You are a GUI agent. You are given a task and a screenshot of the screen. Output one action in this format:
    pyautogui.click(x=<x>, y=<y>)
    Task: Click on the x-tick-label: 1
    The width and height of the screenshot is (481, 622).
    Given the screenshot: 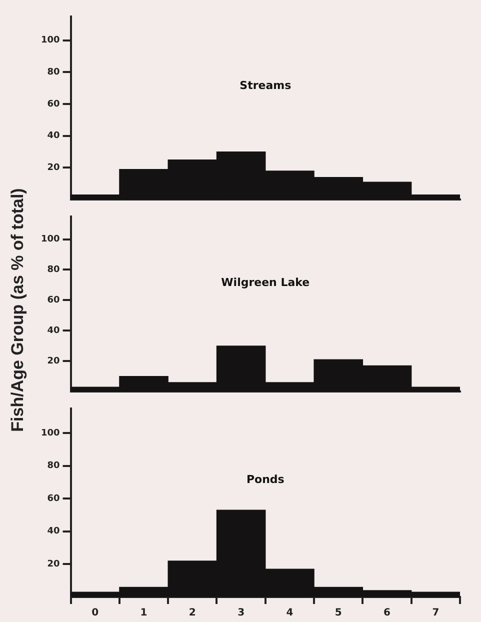 What is the action you would take?
    pyautogui.click(x=144, y=613)
    